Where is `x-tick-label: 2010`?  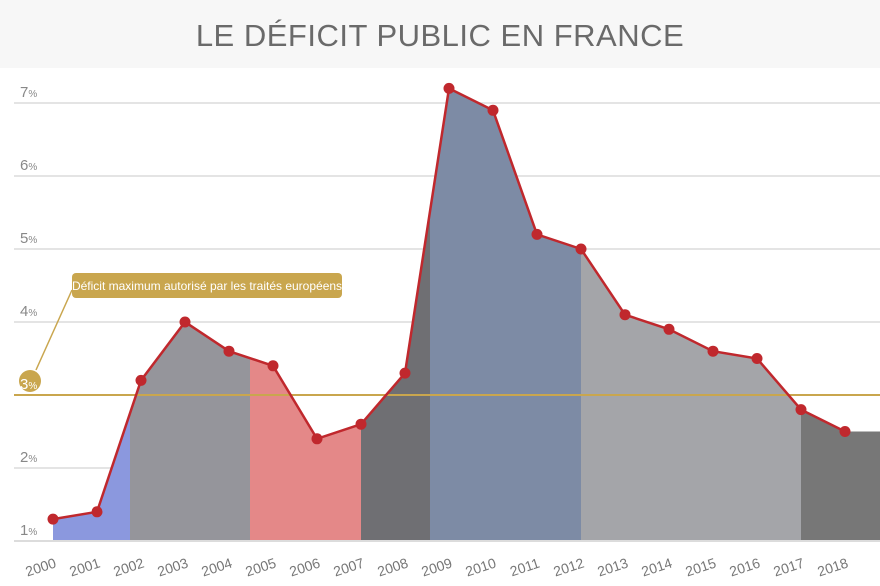 x-tick-label: 2010 is located at coordinates (480, 567).